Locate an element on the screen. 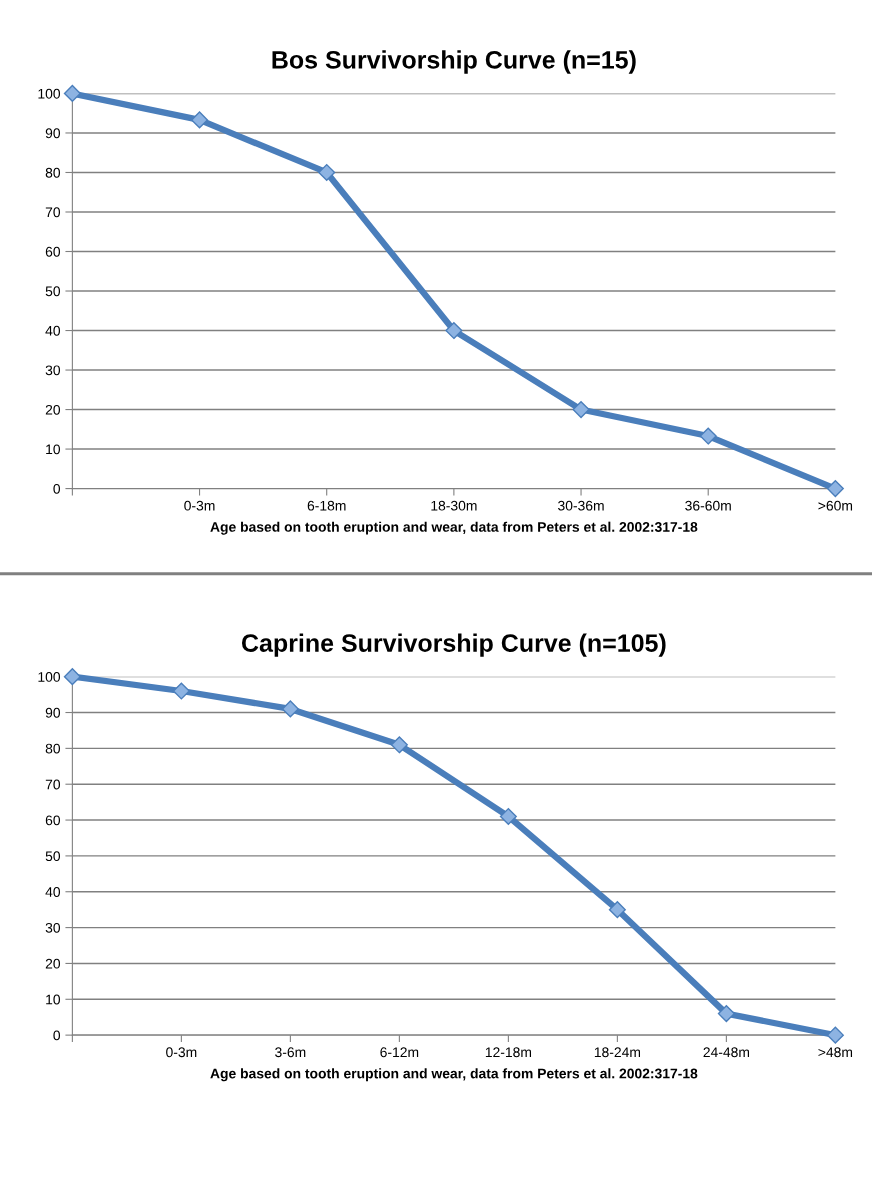  chart-title: Caprine Survivorship Curve (n=105) is located at coordinates (454, 645).